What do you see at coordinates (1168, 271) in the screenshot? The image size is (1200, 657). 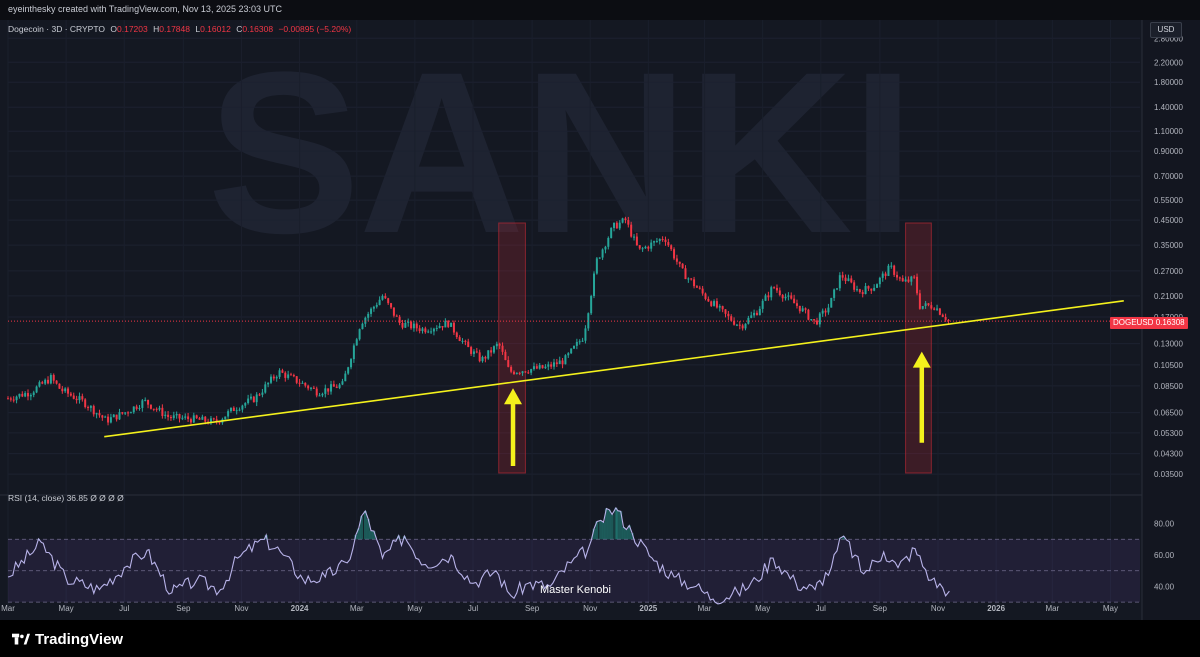 I see `price-tick-label: 0.27000` at bounding box center [1168, 271].